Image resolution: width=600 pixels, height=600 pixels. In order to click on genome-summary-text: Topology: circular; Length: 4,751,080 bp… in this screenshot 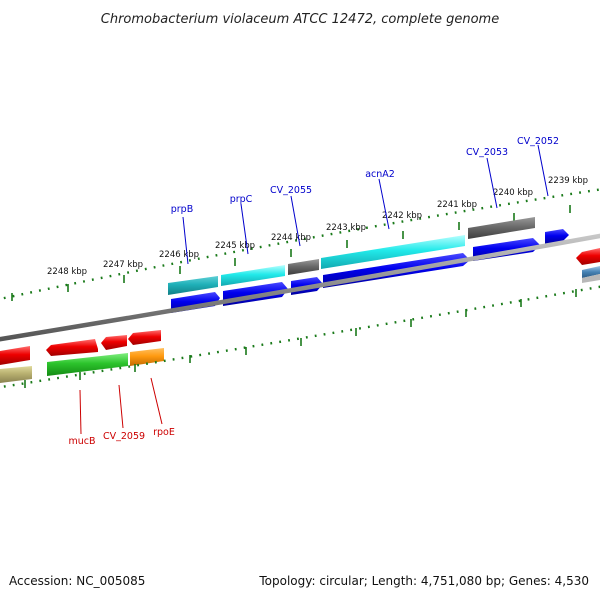, I will do `click(424, 581)`.